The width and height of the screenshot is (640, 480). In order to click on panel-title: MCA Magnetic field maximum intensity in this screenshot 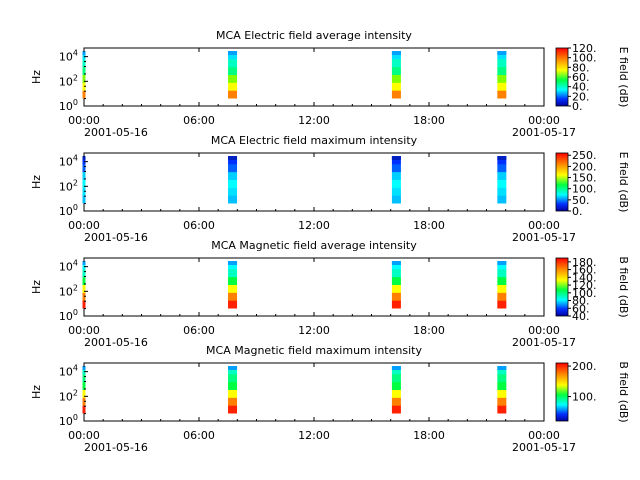, I will do `click(314, 350)`.